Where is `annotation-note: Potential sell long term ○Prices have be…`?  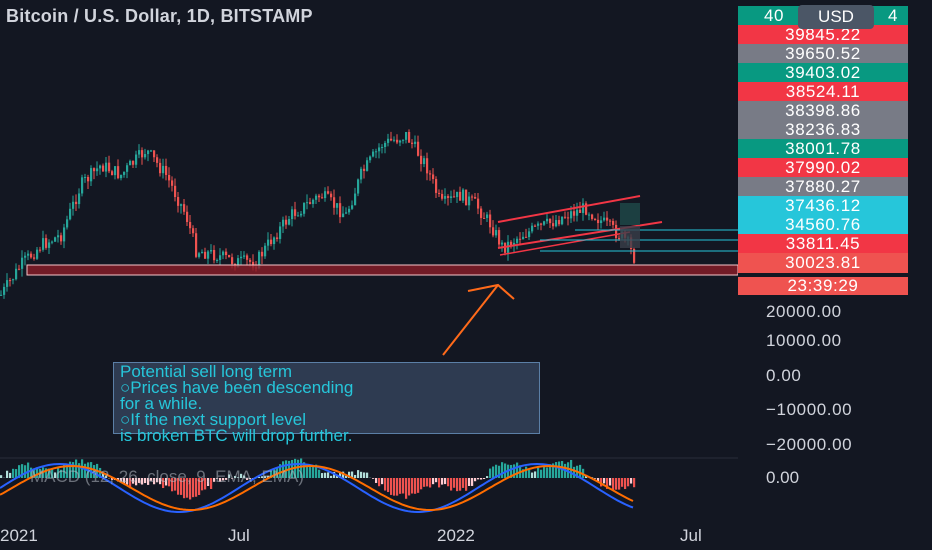
annotation-note: Potential sell long term ○Prices have be… is located at coordinates (326, 403).